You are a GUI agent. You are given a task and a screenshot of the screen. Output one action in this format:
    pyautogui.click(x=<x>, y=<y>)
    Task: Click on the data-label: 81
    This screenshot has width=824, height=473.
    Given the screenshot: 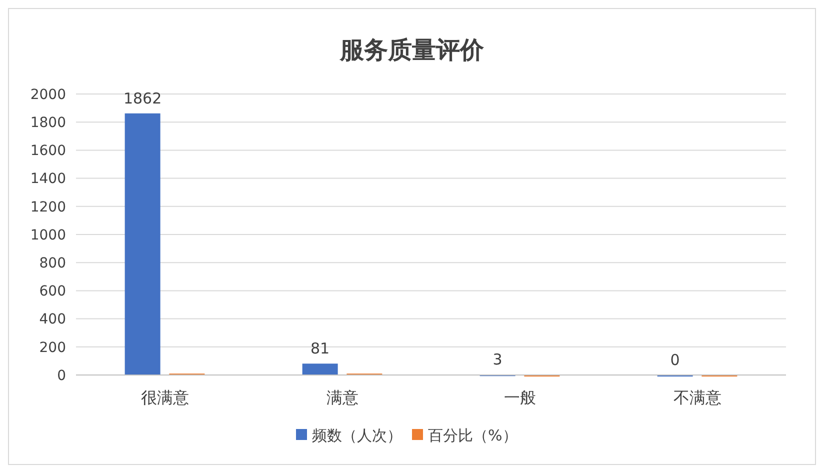 What is the action you would take?
    pyautogui.click(x=320, y=349)
    